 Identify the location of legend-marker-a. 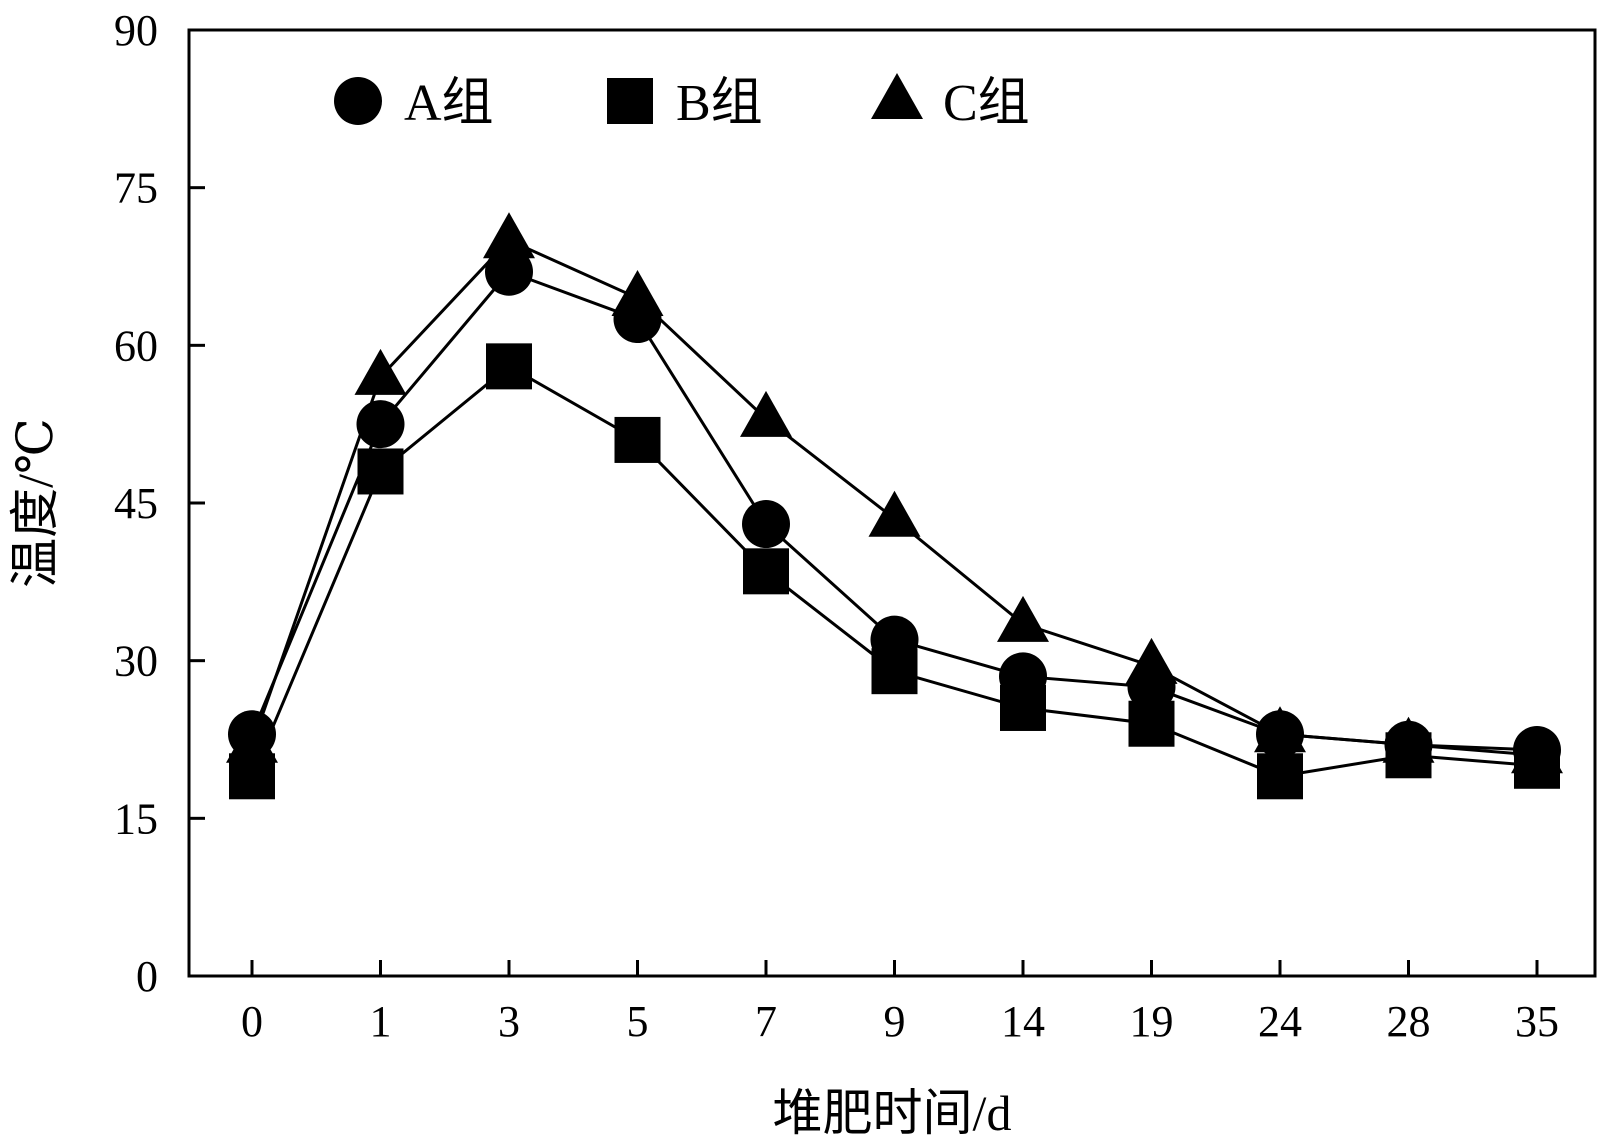
(358, 101).